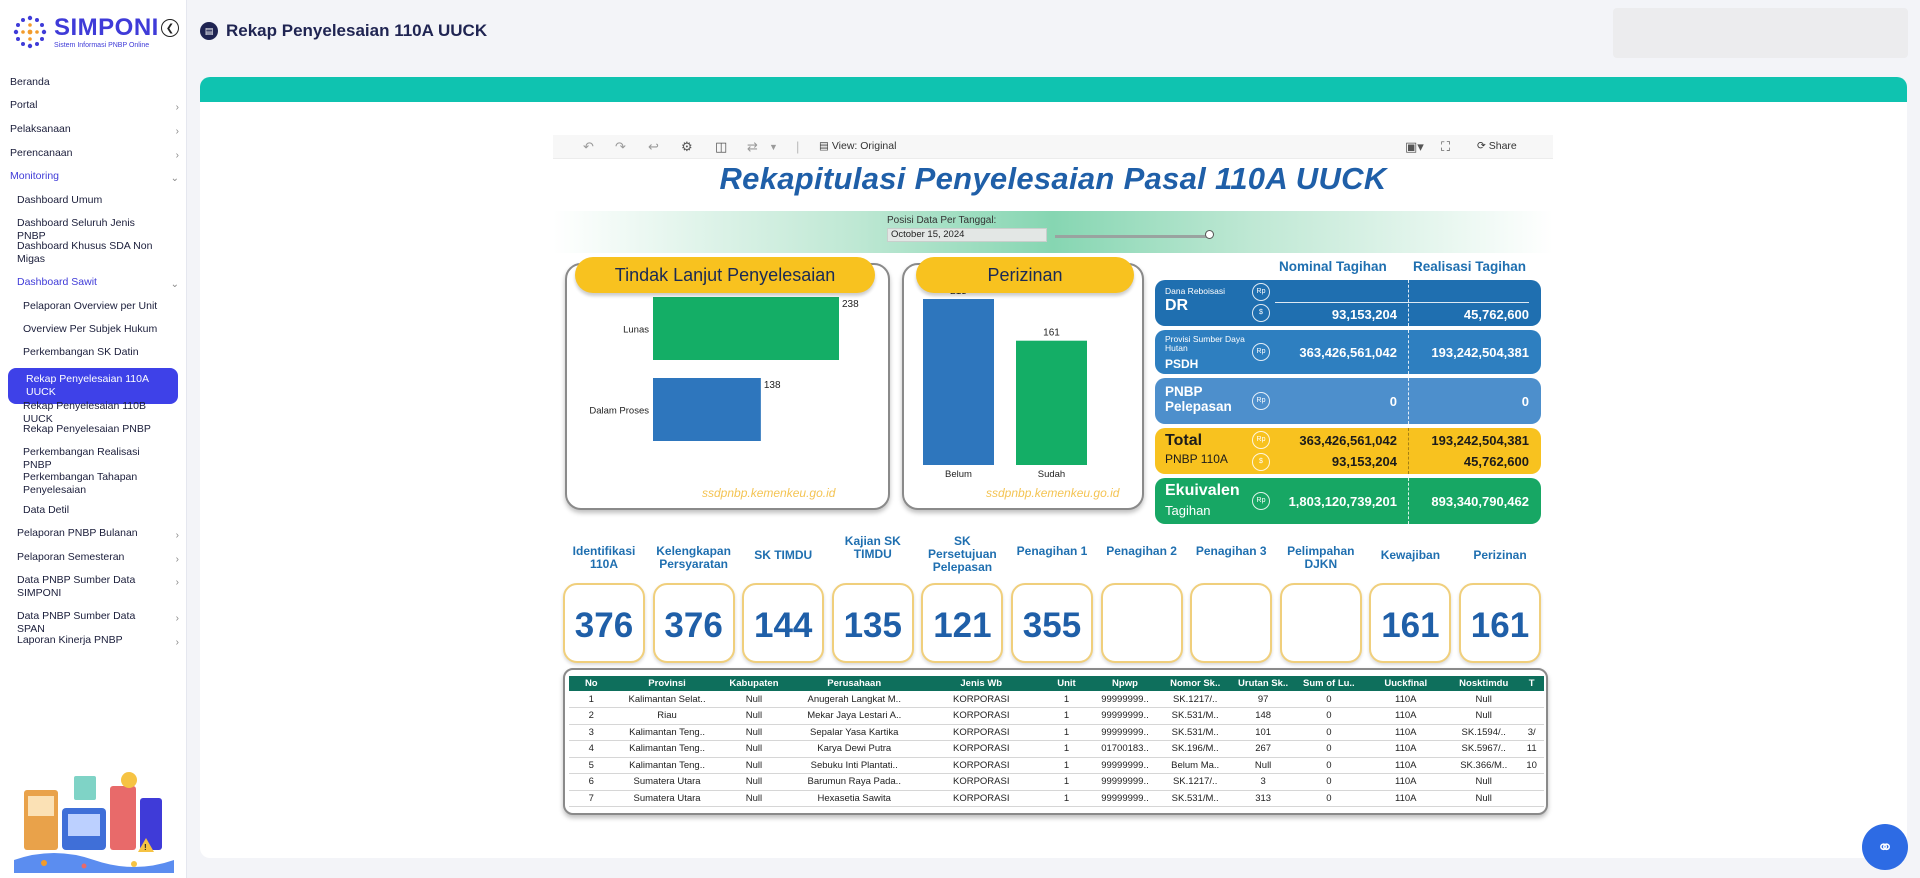  What do you see at coordinates (1484, 683) in the screenshot?
I see `table-column-header: Nosktimdu` at bounding box center [1484, 683].